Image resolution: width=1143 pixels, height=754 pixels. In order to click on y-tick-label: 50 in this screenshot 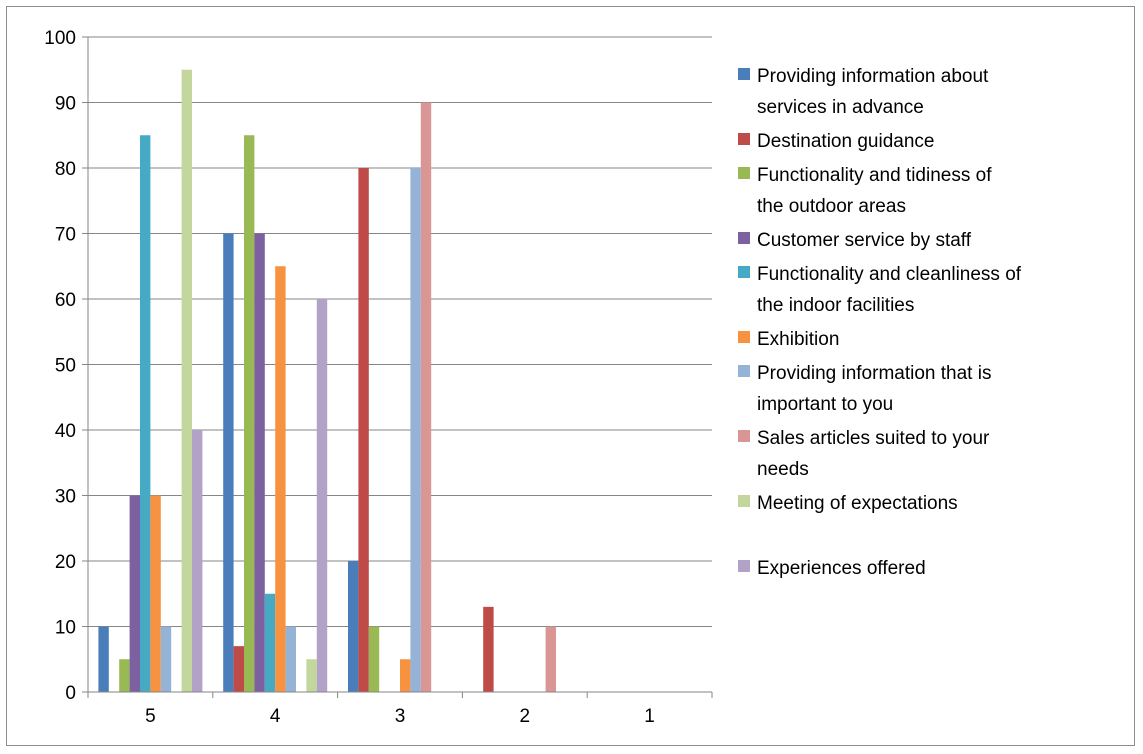, I will do `click(65, 366)`.